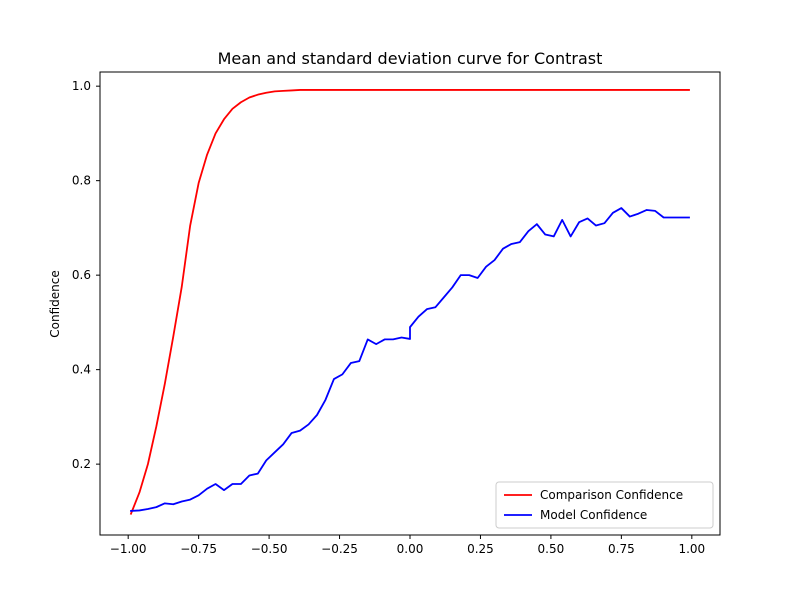  What do you see at coordinates (81, 370) in the screenshot?
I see `y-tick-label: 0.4` at bounding box center [81, 370].